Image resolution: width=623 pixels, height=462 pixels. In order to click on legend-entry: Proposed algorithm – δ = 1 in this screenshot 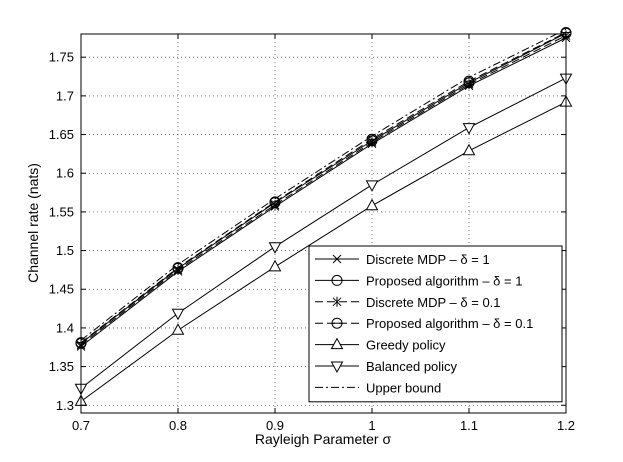, I will do `click(418, 280)`.